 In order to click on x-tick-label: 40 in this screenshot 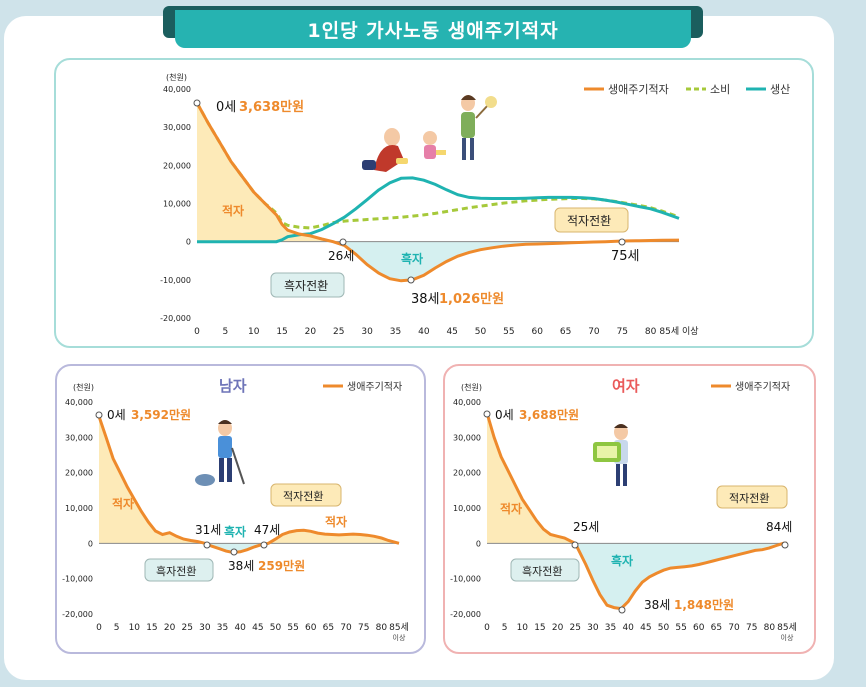, I will do `click(424, 332)`.